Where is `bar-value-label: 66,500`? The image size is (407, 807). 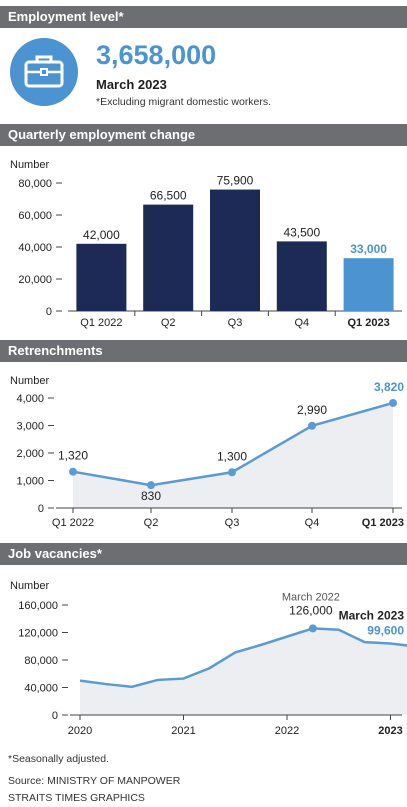 bar-value-label: 66,500 is located at coordinates (168, 196).